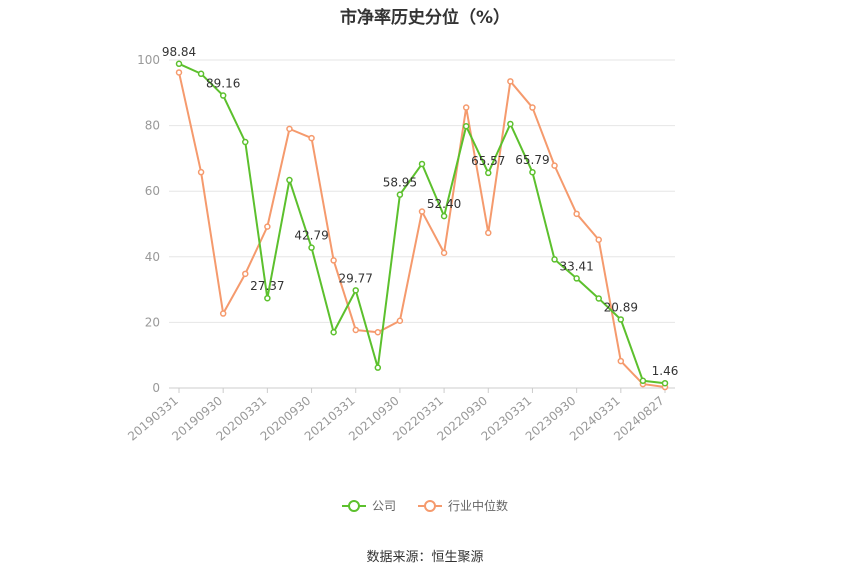  What do you see at coordinates (152, 322) in the screenshot?
I see `y-tick-label: 20` at bounding box center [152, 322].